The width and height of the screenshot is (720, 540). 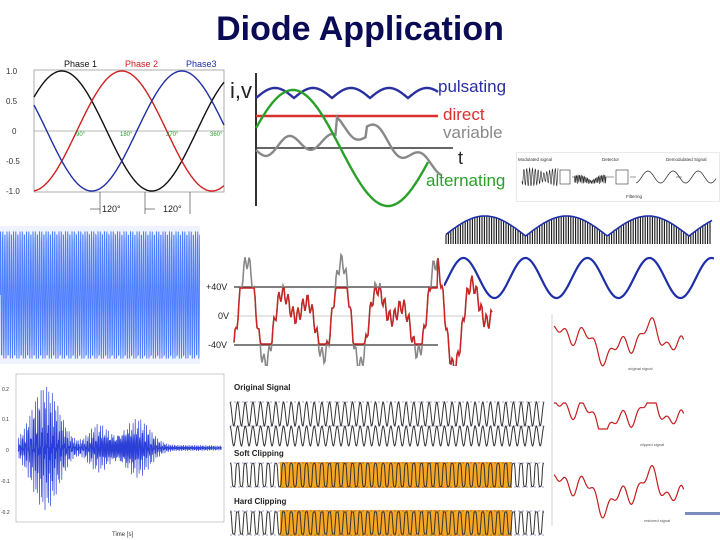 What do you see at coordinates (126, 135) in the screenshot?
I see `degree-label: 180°` at bounding box center [126, 135].